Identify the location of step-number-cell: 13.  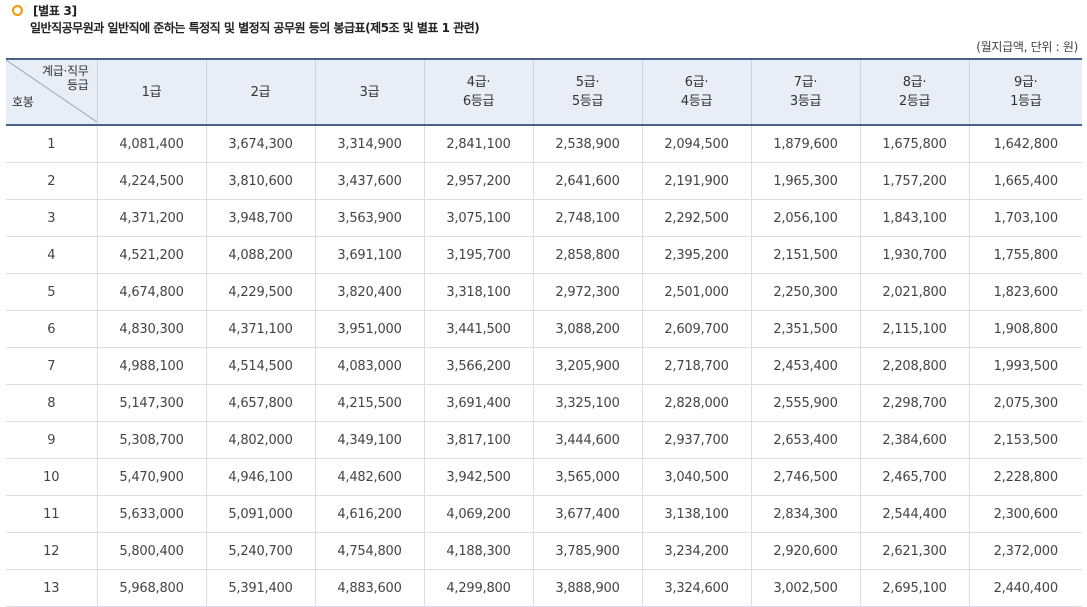
(51, 588).